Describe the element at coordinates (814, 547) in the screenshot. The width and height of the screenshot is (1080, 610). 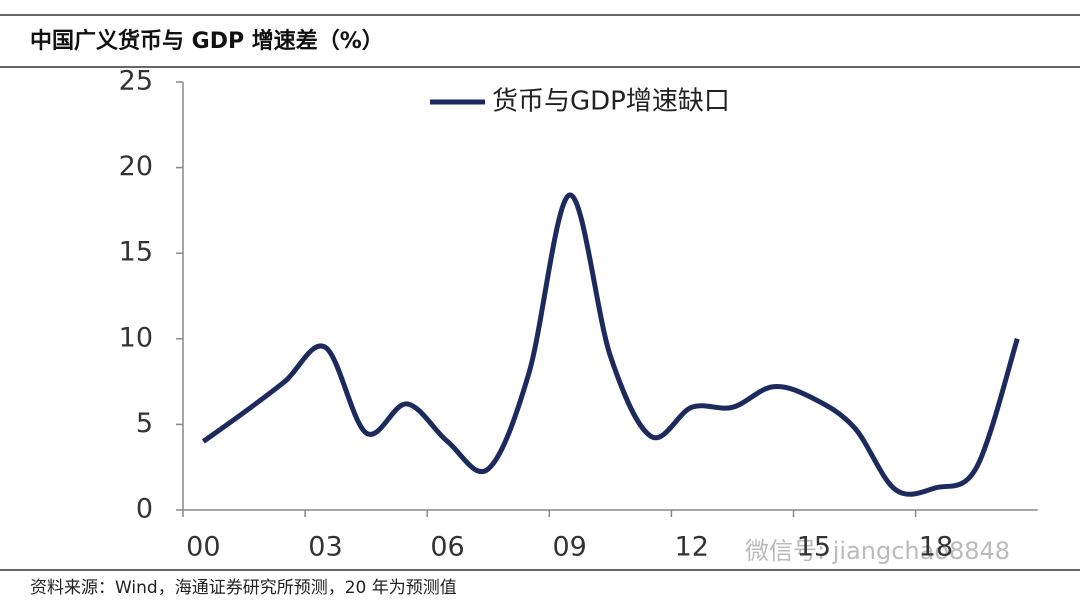
I see `x-tick-label: 15` at that location.